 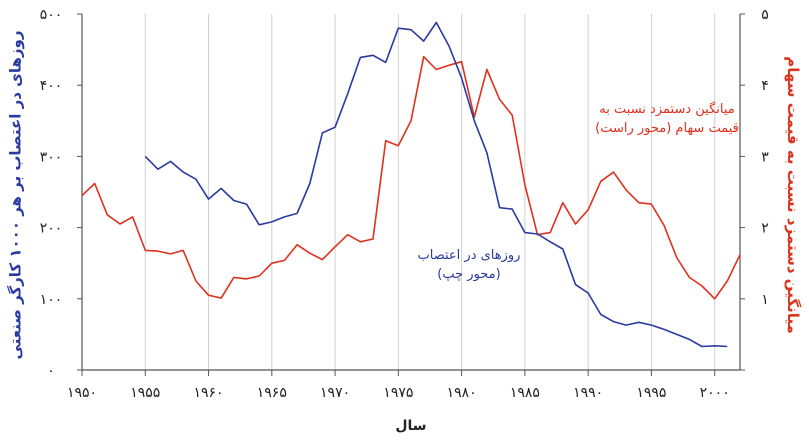 What do you see at coordinates (765, 86) in the screenshot?
I see `right-tick-label: ۴` at bounding box center [765, 86].